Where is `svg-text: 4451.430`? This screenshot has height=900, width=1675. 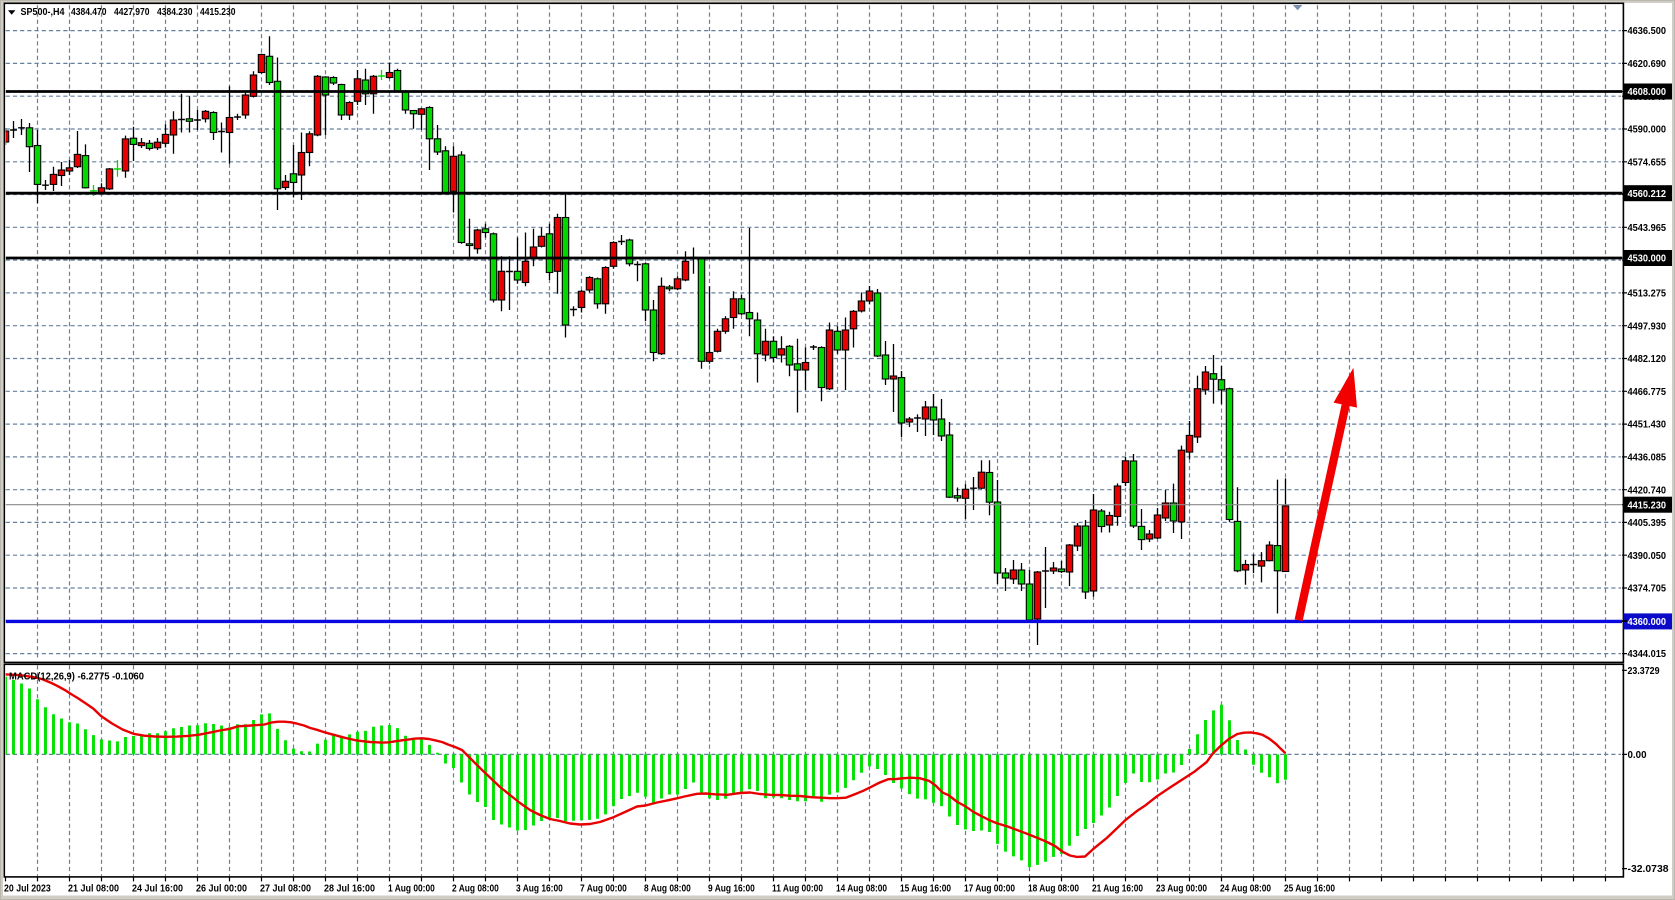
svg-text: 4451.430 is located at coordinates (1647, 425).